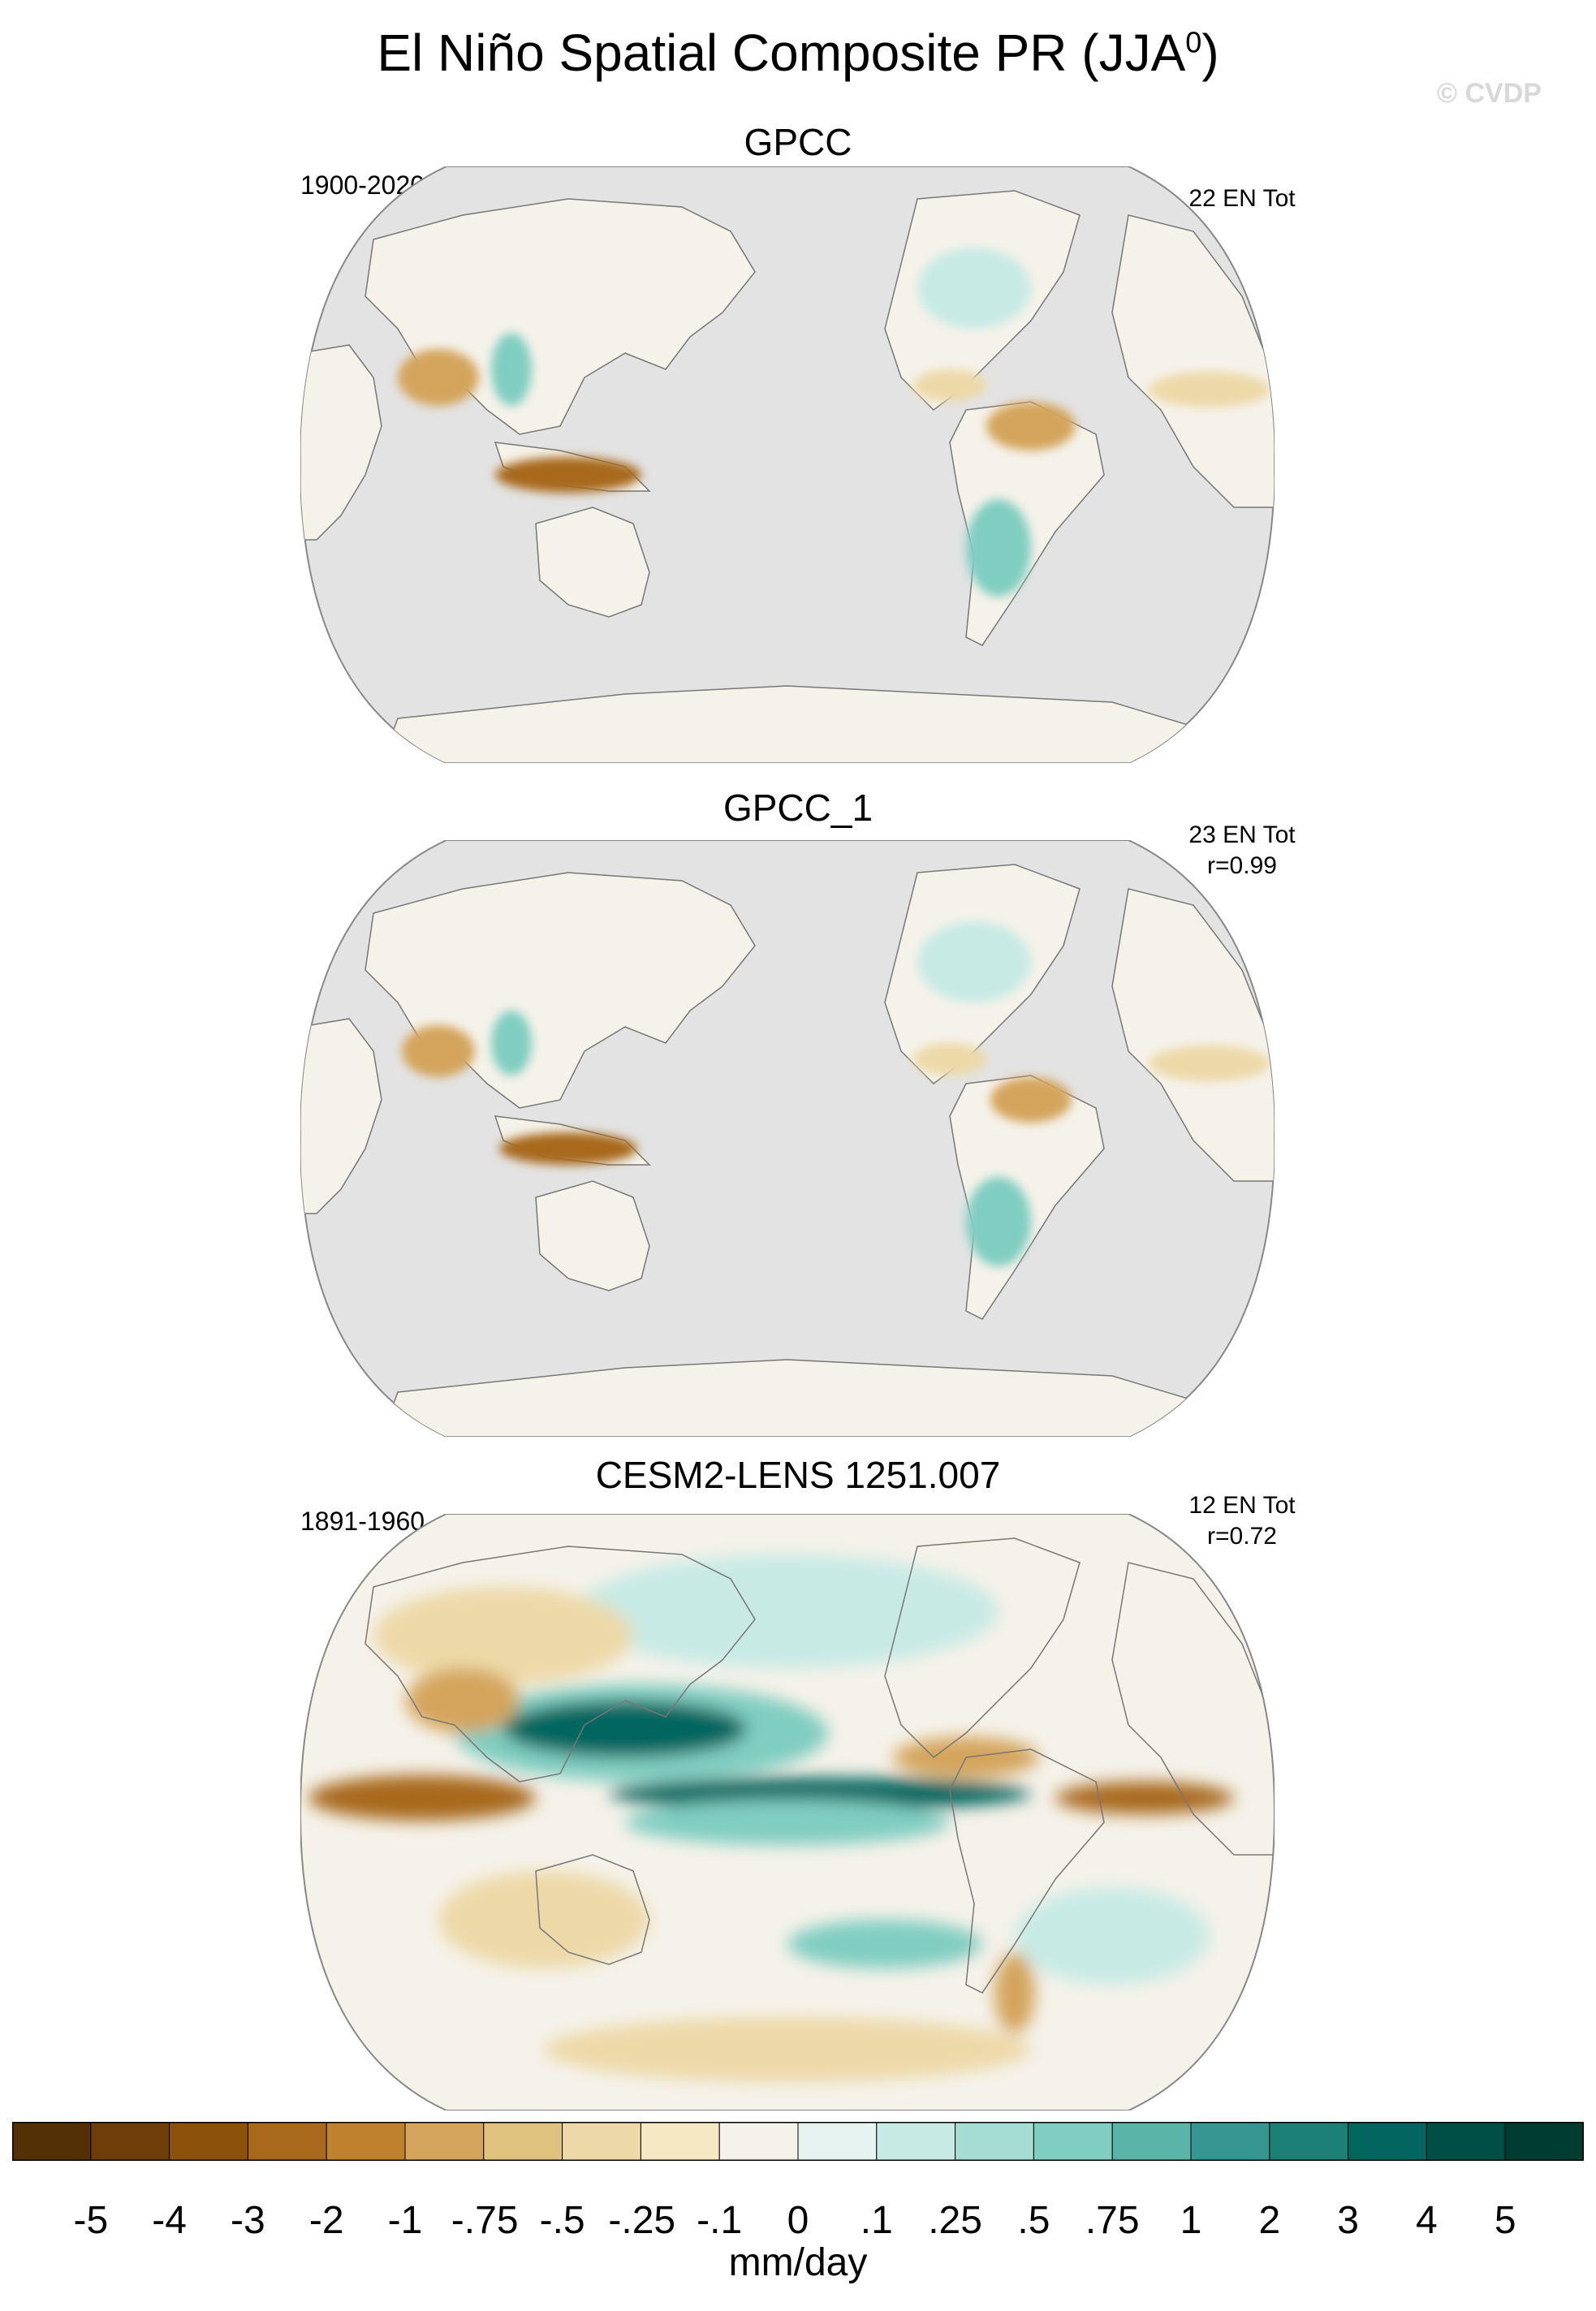 The height and width of the screenshot is (2311, 1596). I want to click on map-2-anomaly-indonesia, so click(568, 1149).